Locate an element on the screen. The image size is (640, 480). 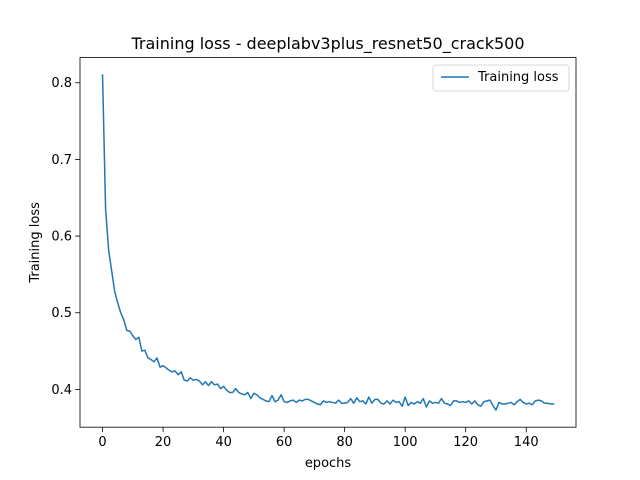
x-tick-label: 60 is located at coordinates (284, 442).